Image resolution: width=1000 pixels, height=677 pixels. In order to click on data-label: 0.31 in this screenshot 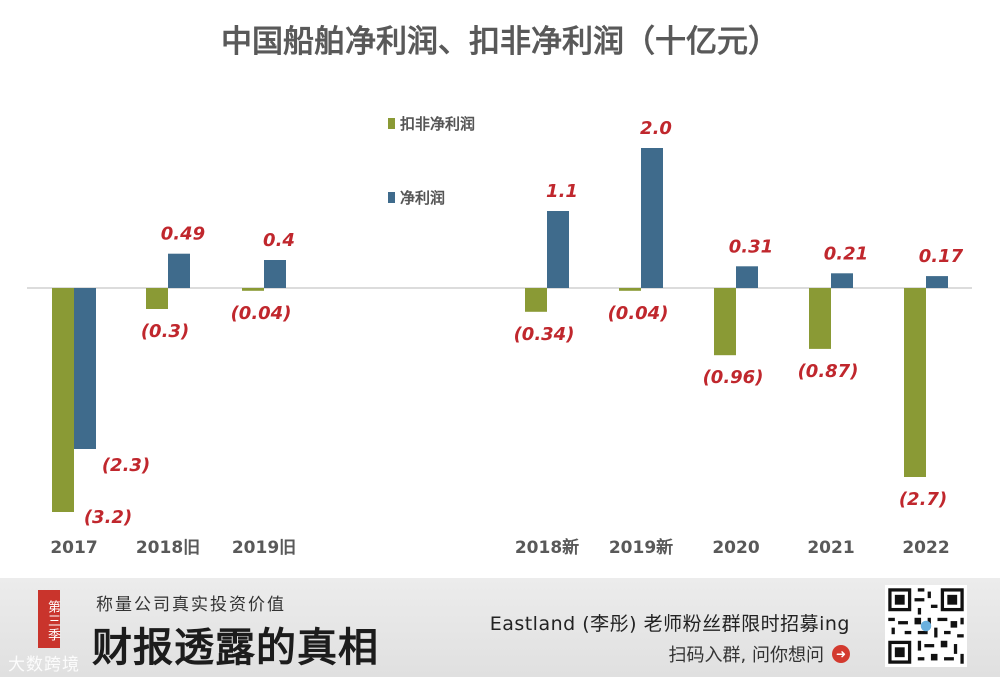, I will do `click(751, 246)`.